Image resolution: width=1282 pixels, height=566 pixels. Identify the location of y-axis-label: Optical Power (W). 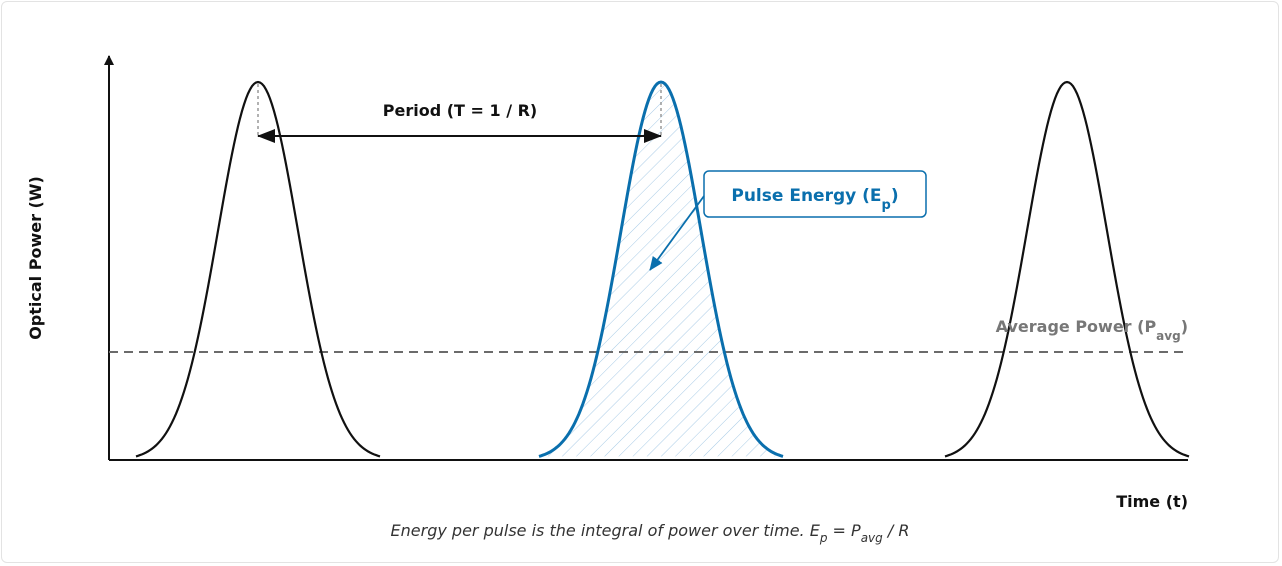
(35, 258).